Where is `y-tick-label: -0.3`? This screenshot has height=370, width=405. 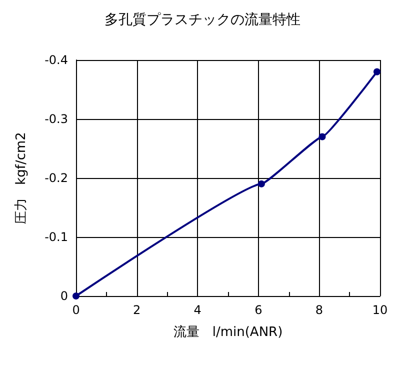 y-tick-label: -0.3 is located at coordinates (56, 119).